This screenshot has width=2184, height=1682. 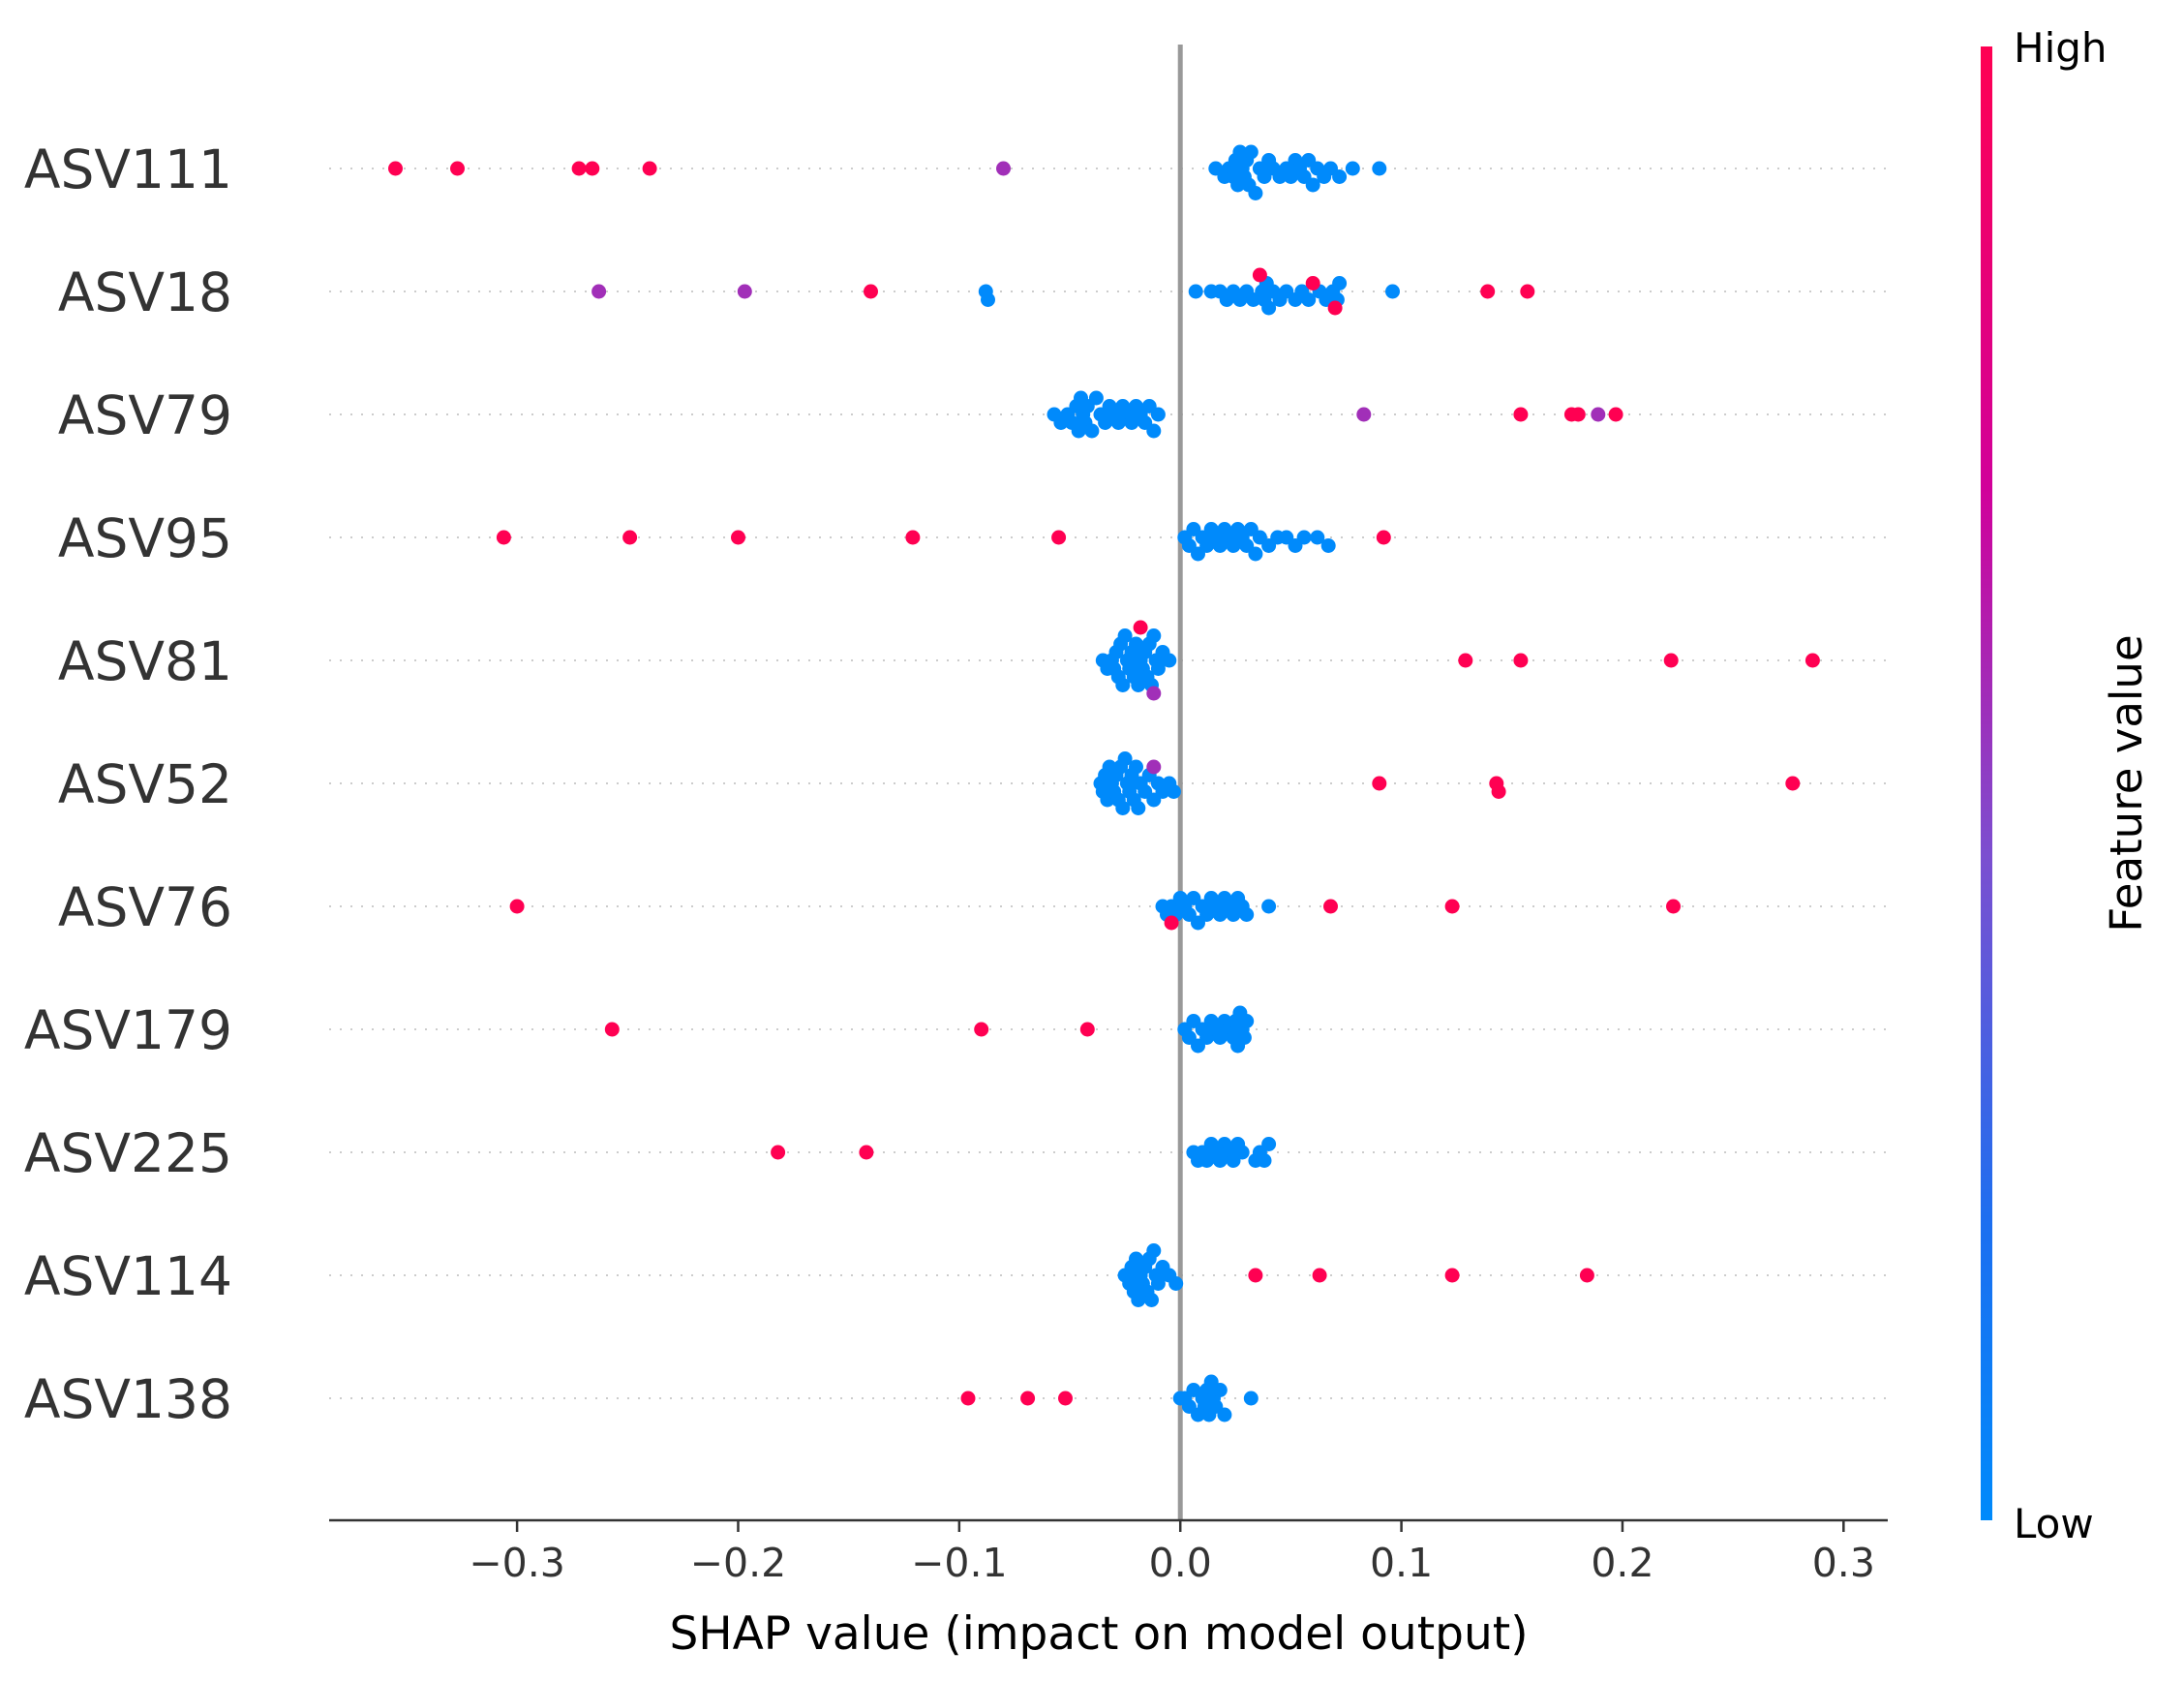 What do you see at coordinates (128, 1276) in the screenshot?
I see `feature-label: ASV114` at bounding box center [128, 1276].